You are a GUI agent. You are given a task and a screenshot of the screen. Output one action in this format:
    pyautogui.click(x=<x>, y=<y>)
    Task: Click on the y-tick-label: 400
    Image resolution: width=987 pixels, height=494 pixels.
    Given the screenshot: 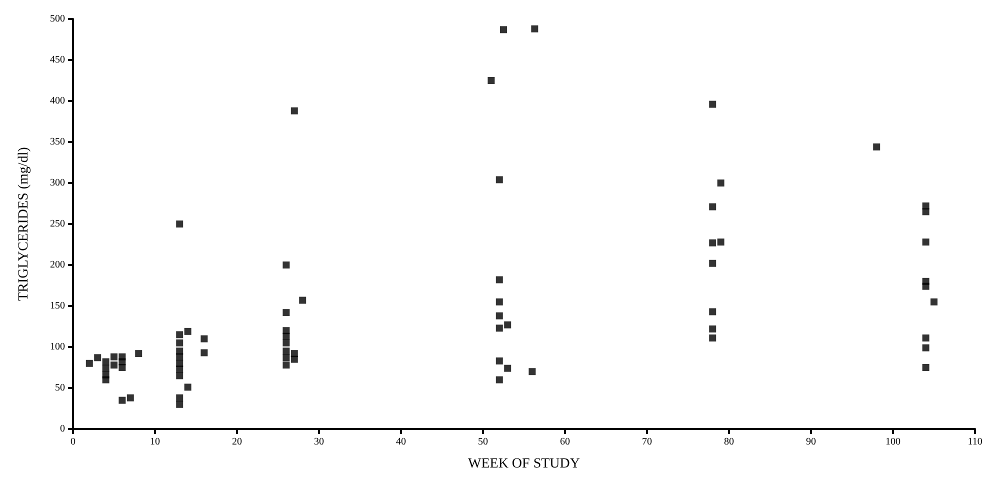 What is the action you would take?
    pyautogui.click(x=57, y=101)
    